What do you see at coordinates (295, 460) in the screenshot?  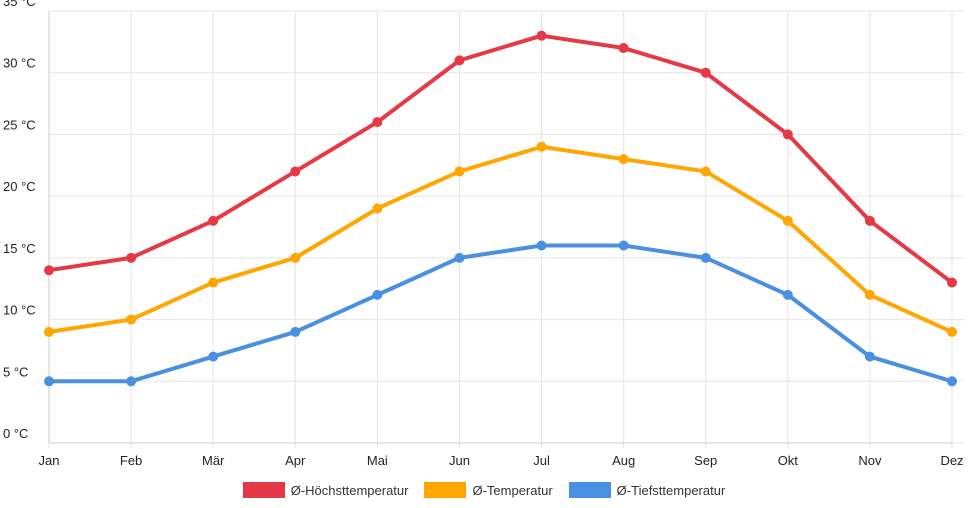 I see `x-tick-label: Apr` at bounding box center [295, 460].